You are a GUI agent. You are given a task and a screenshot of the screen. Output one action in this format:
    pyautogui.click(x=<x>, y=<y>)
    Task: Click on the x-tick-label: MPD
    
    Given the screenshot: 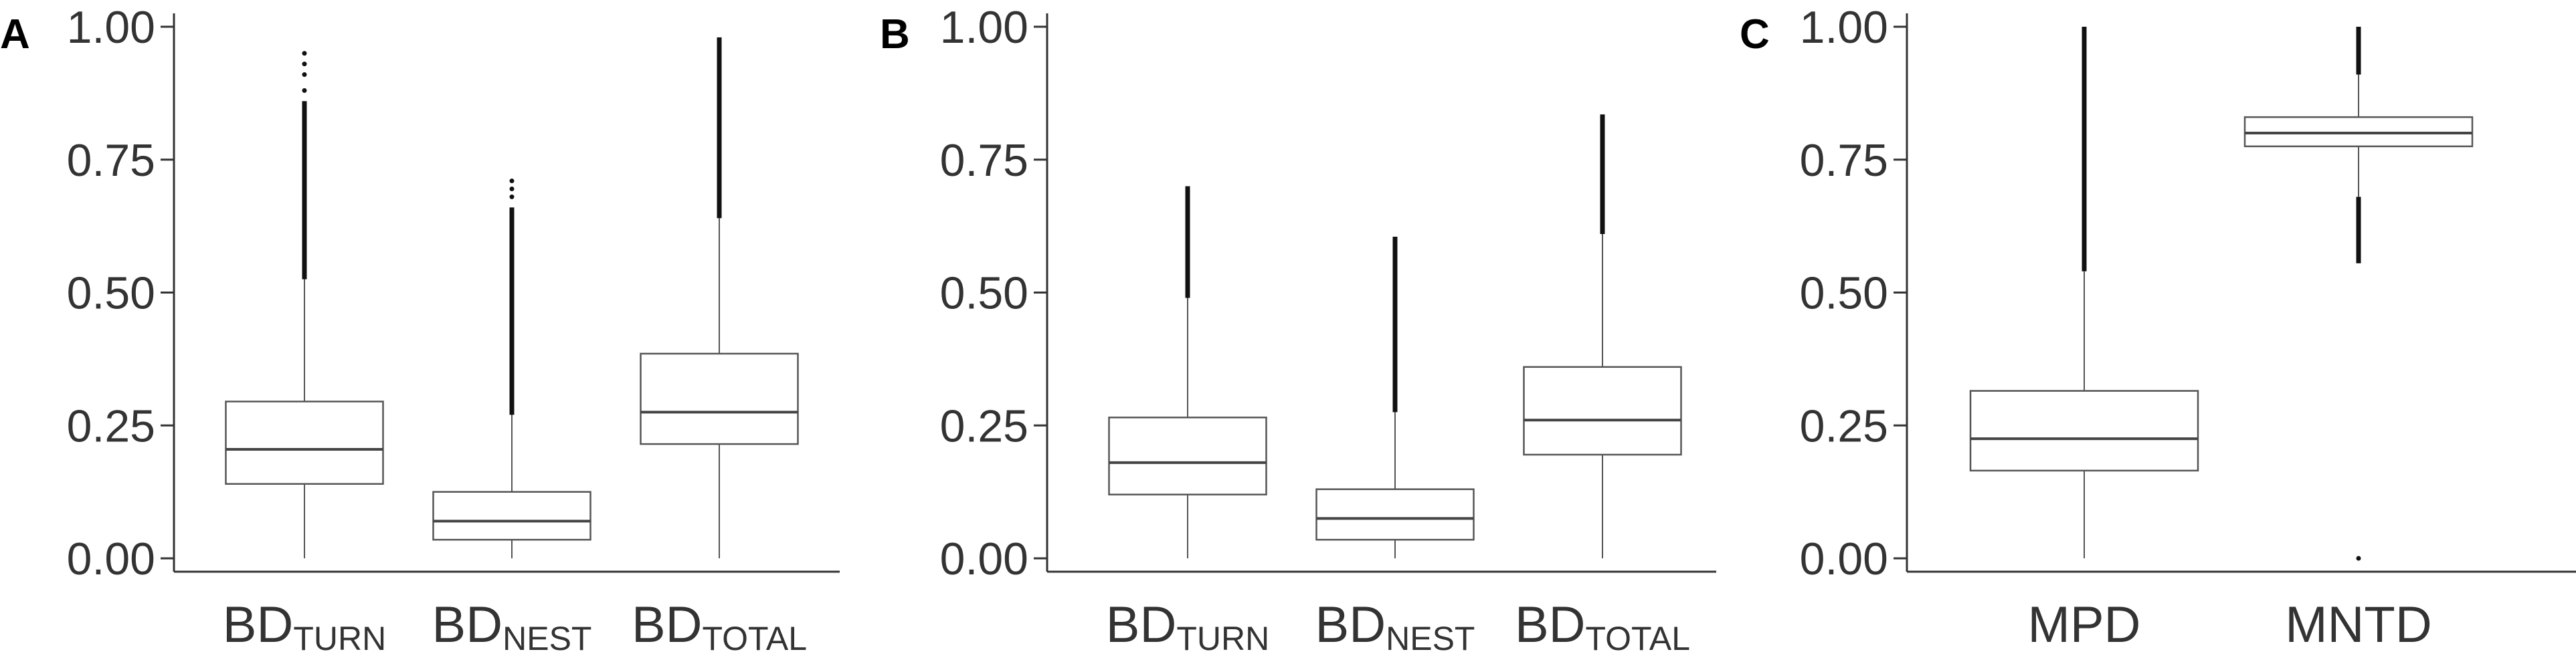 What is the action you would take?
    pyautogui.click(x=2084, y=624)
    